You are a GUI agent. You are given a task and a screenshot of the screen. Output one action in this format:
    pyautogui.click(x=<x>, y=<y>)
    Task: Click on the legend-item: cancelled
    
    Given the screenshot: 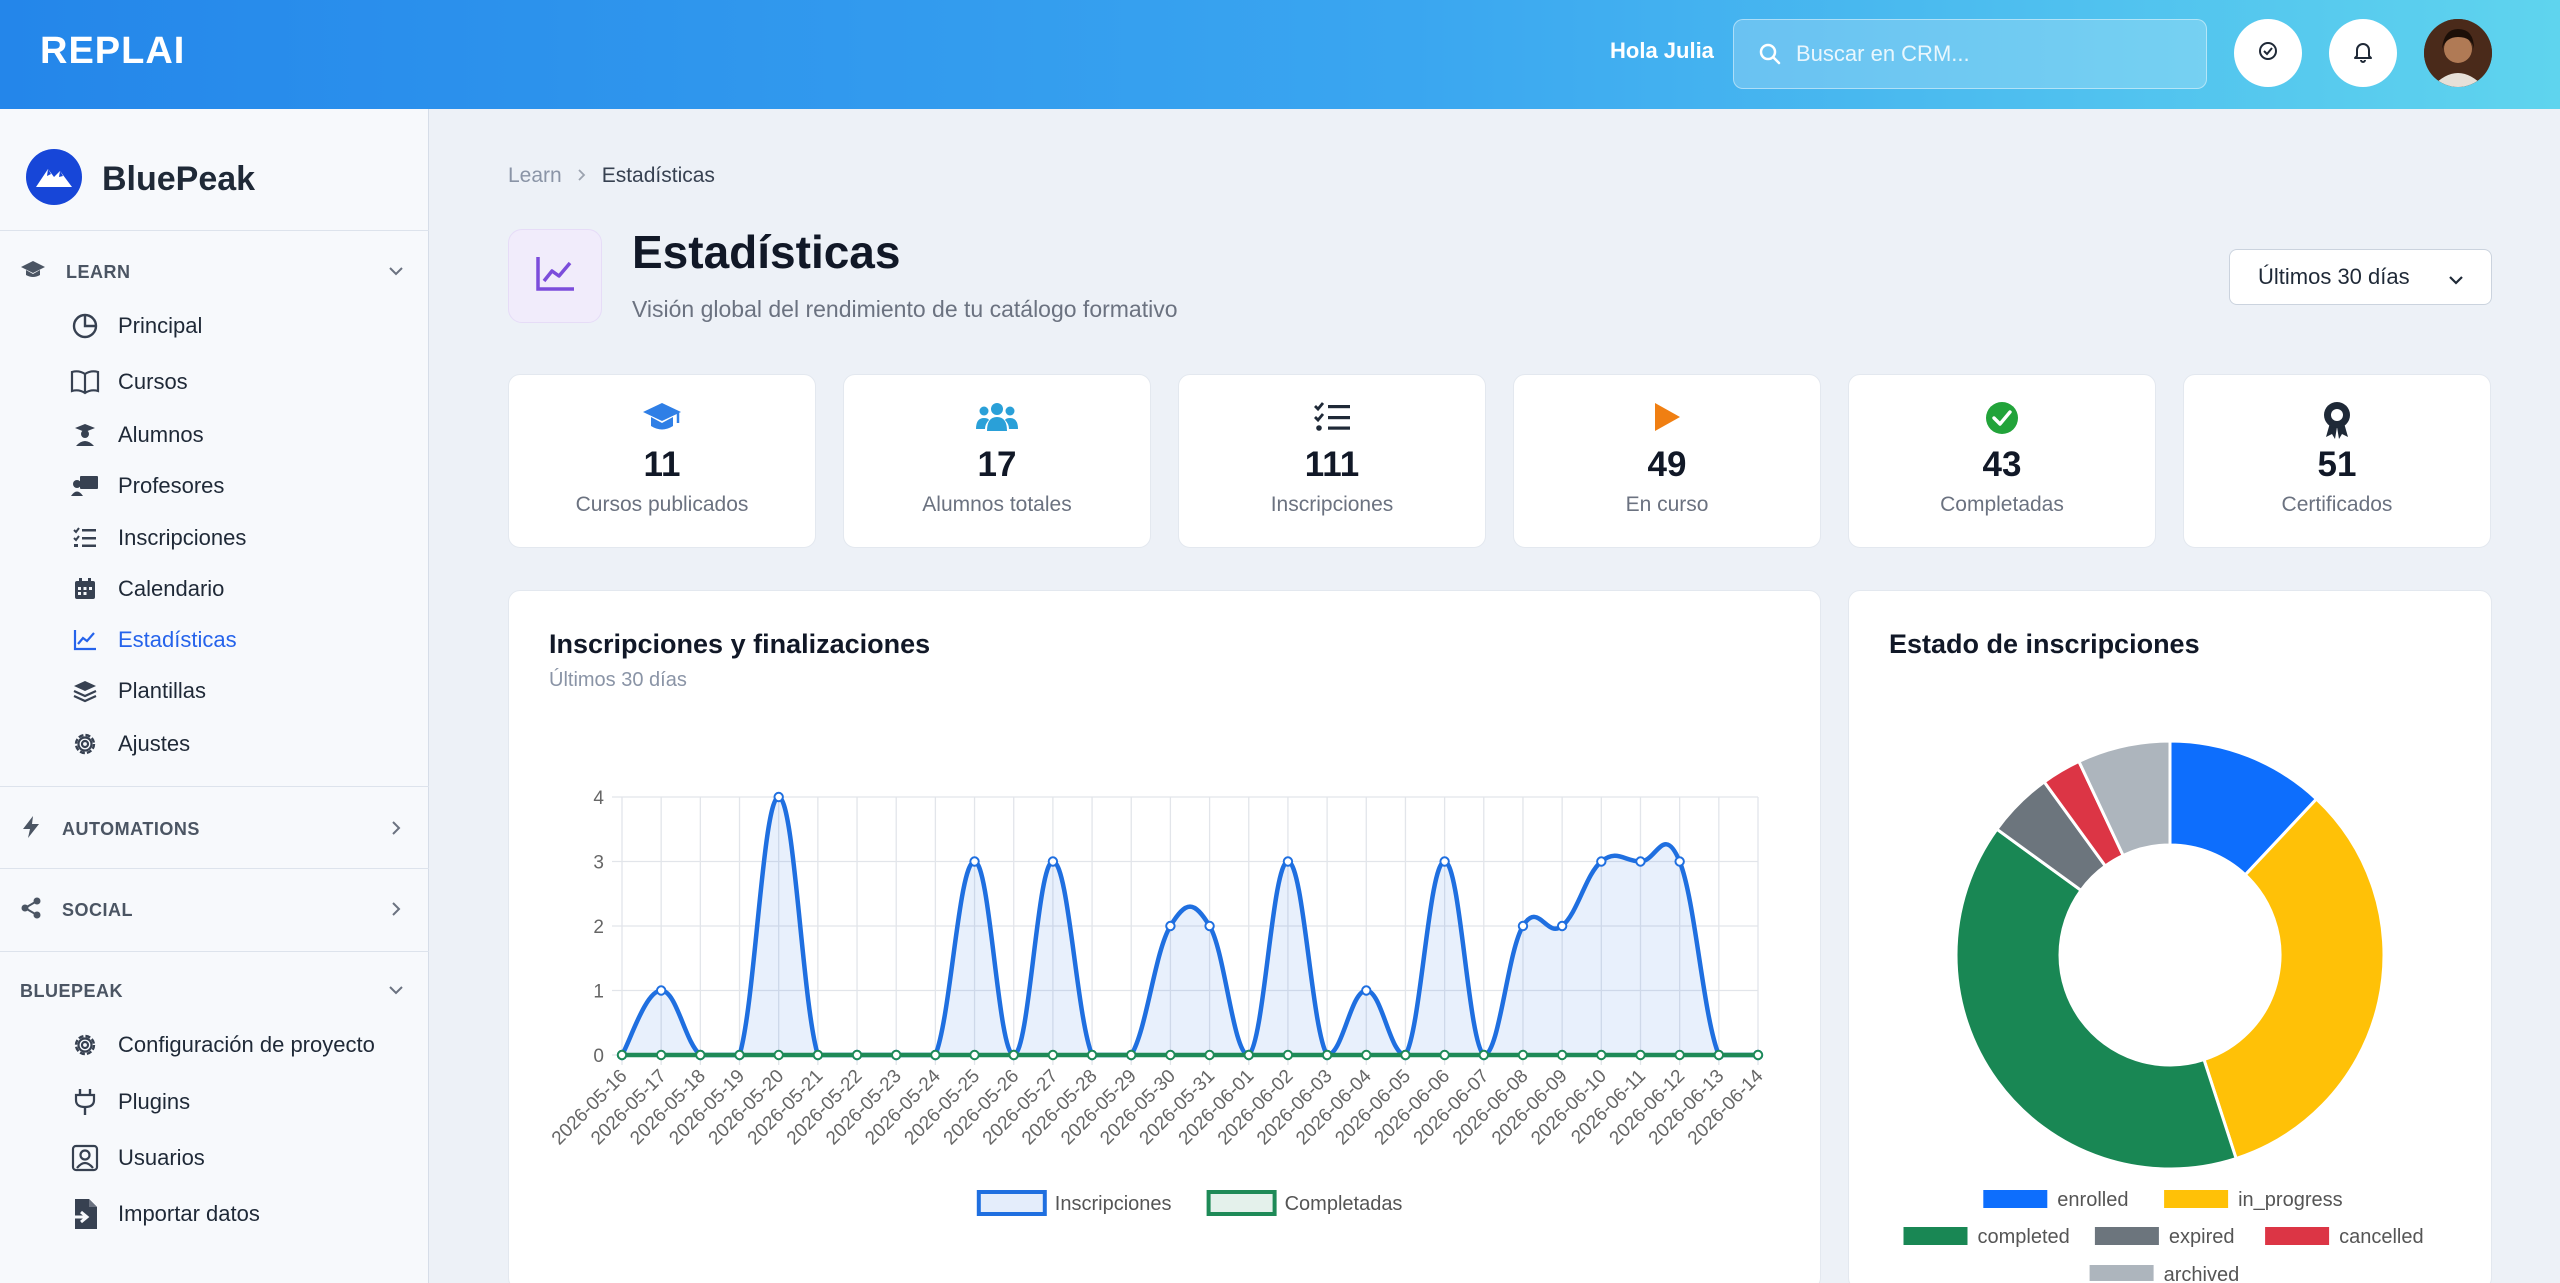 What is the action you would take?
    pyautogui.click(x=2344, y=1237)
    